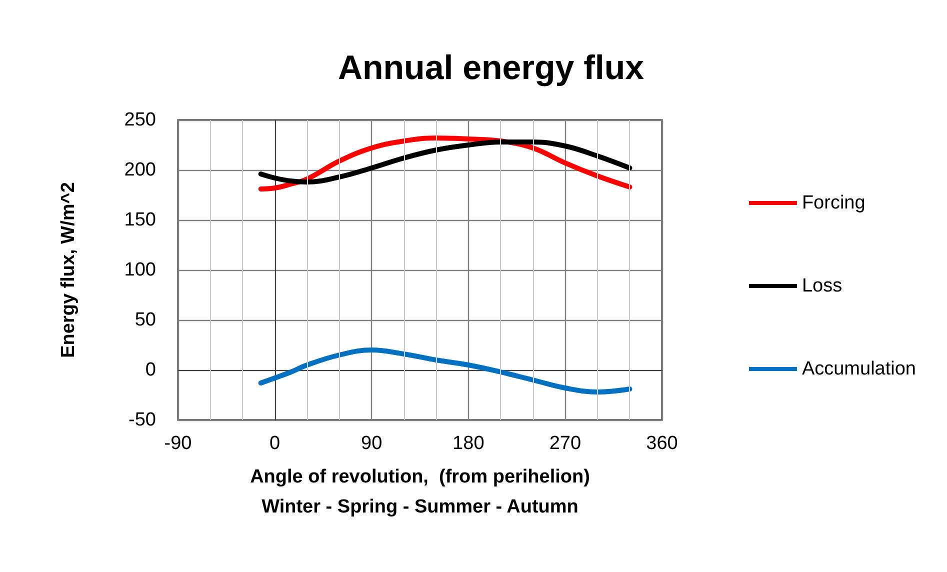 Image resolution: width=947 pixels, height=572 pixels. What do you see at coordinates (178, 443) in the screenshot?
I see `x-tick-label: -90` at bounding box center [178, 443].